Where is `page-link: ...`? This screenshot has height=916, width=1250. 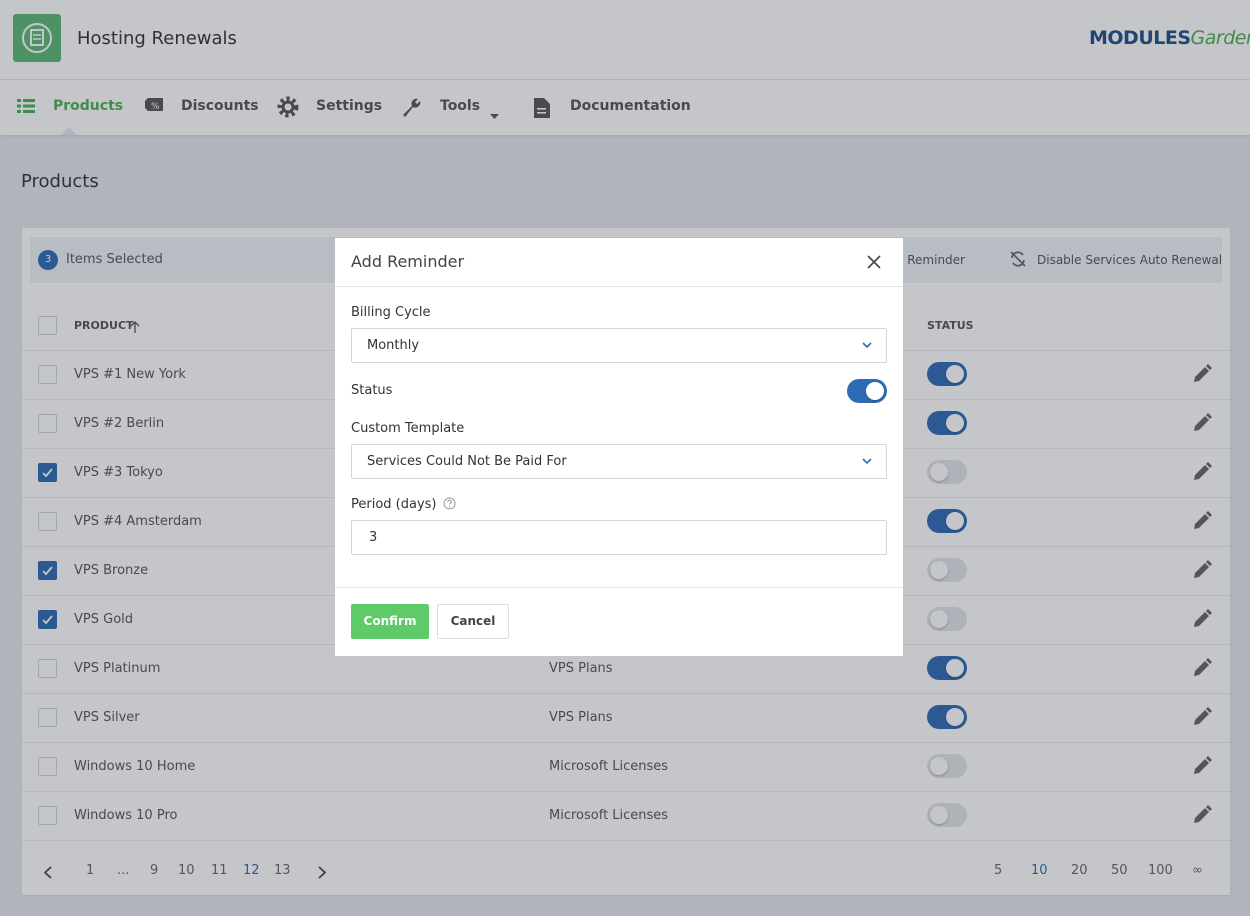
page-link: ... is located at coordinates (123, 870).